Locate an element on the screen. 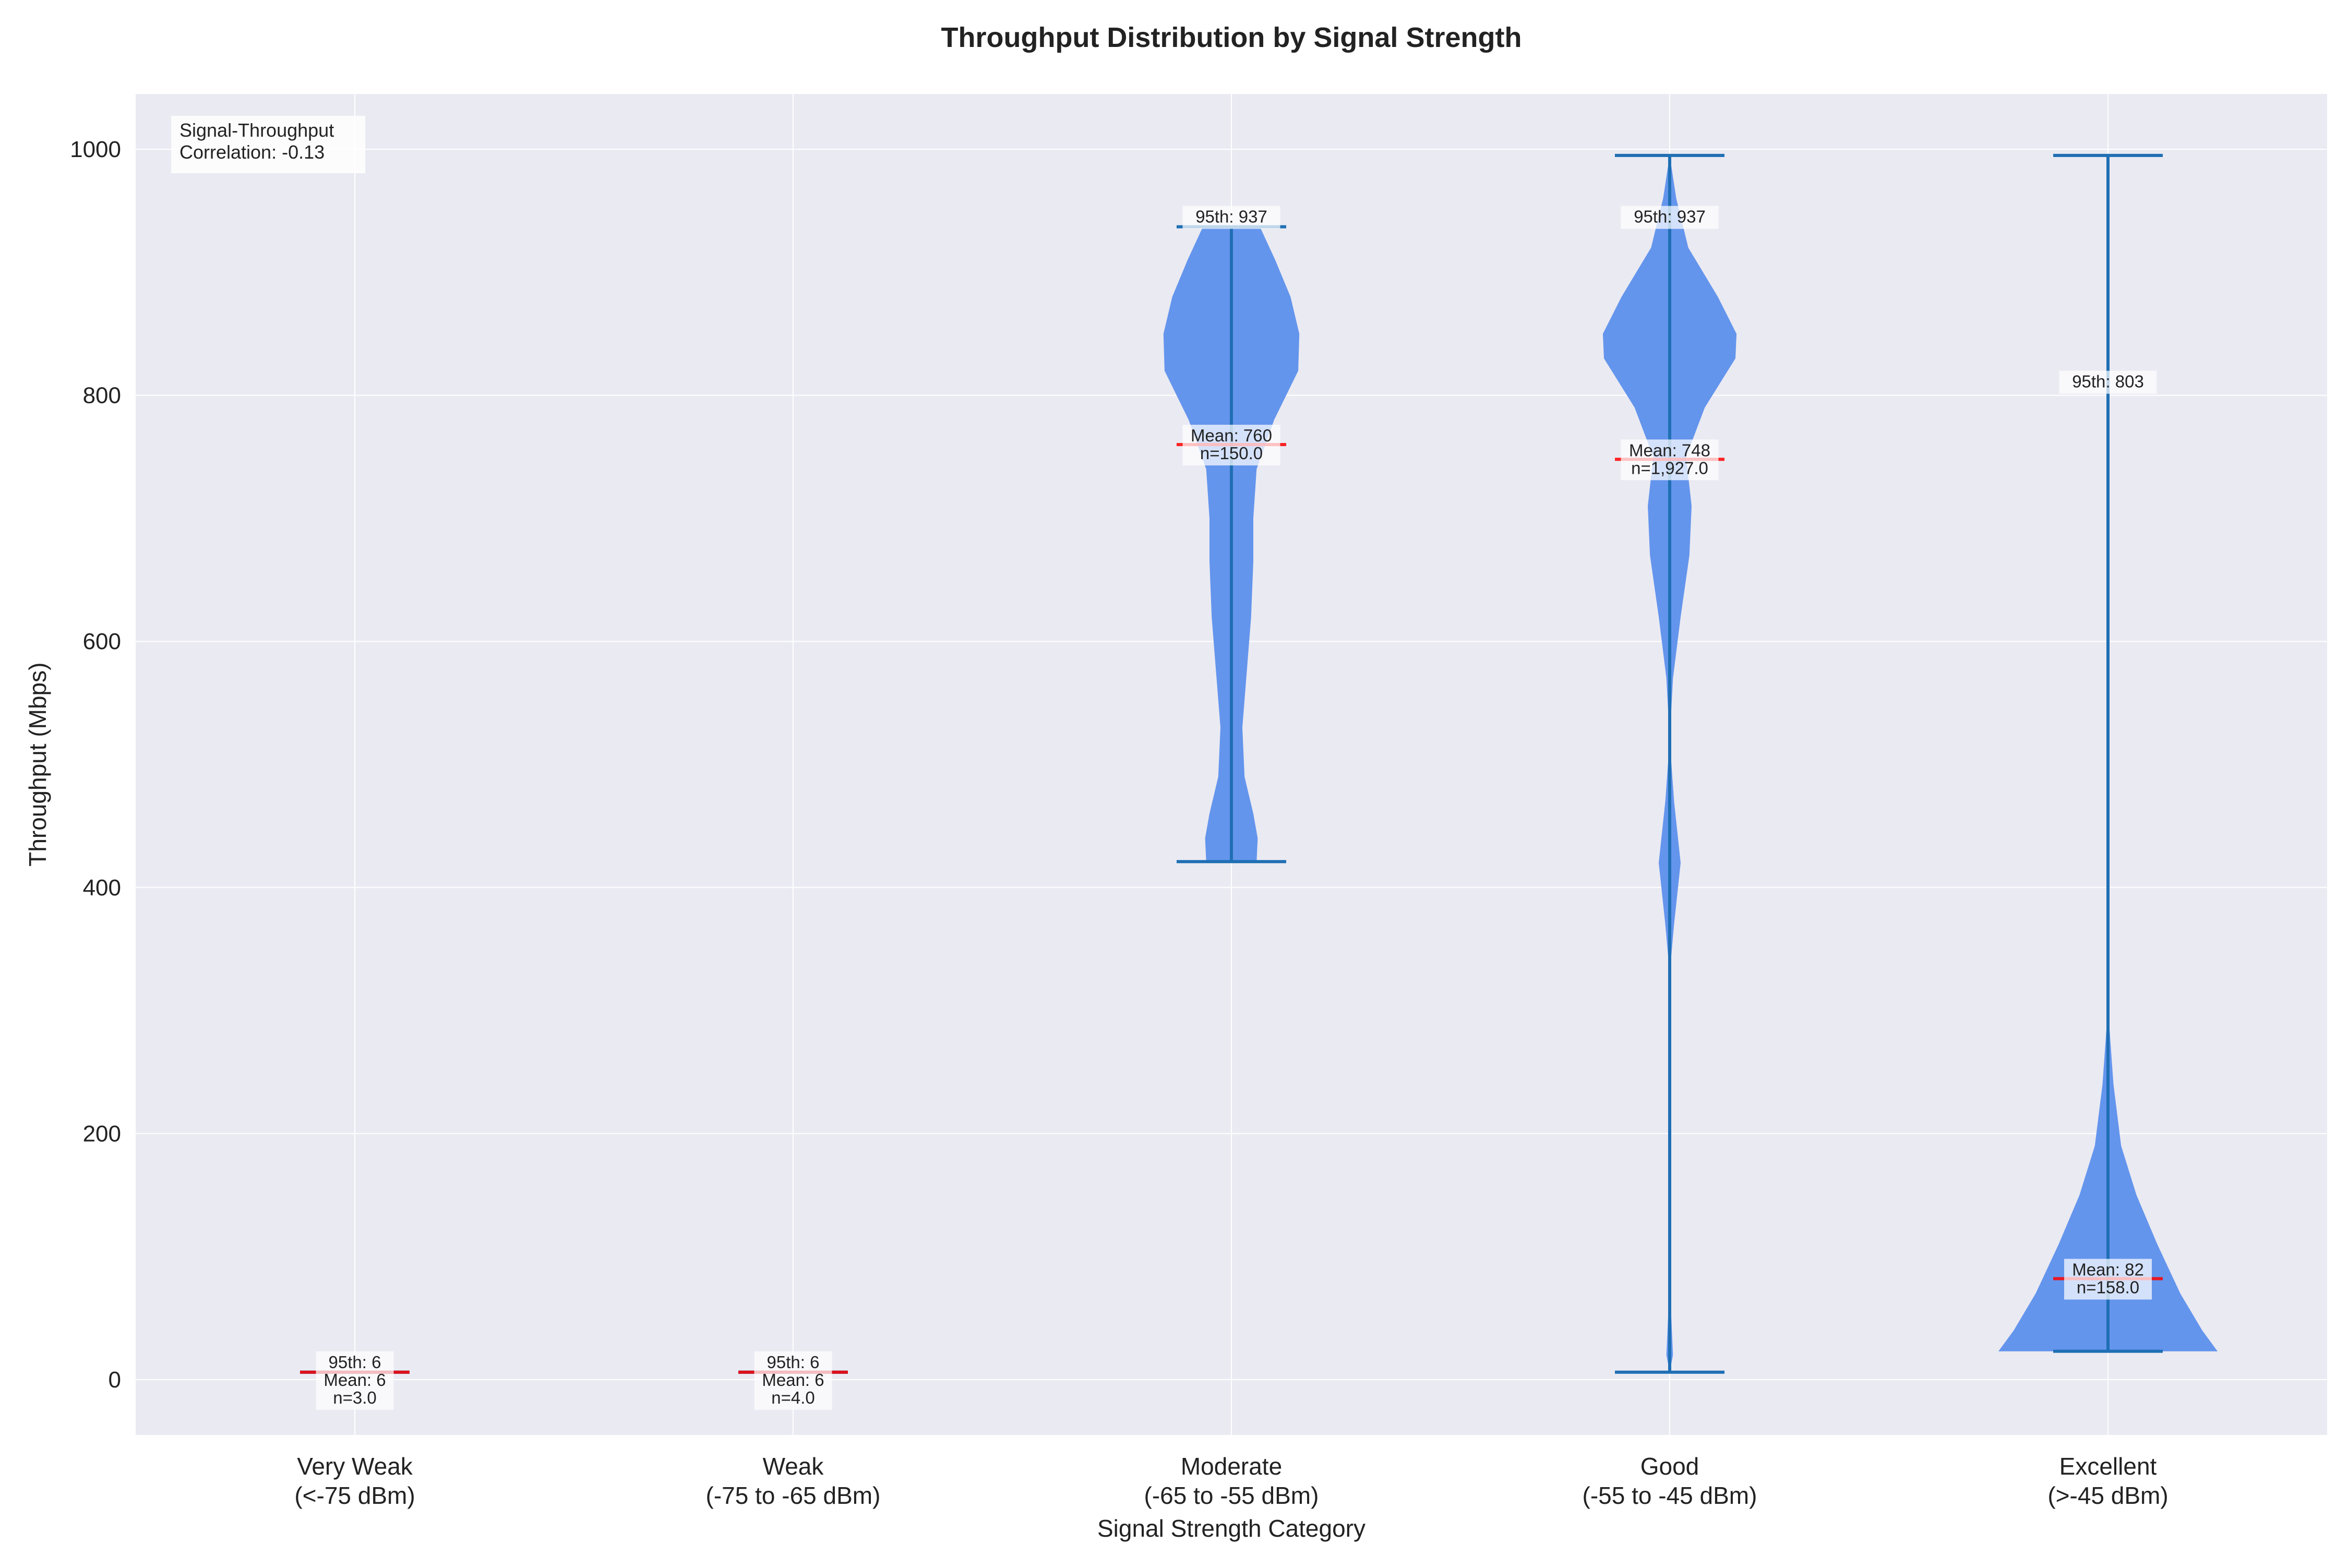 The image size is (2348, 1568). y-tick-label: 0 is located at coordinates (115, 1380).